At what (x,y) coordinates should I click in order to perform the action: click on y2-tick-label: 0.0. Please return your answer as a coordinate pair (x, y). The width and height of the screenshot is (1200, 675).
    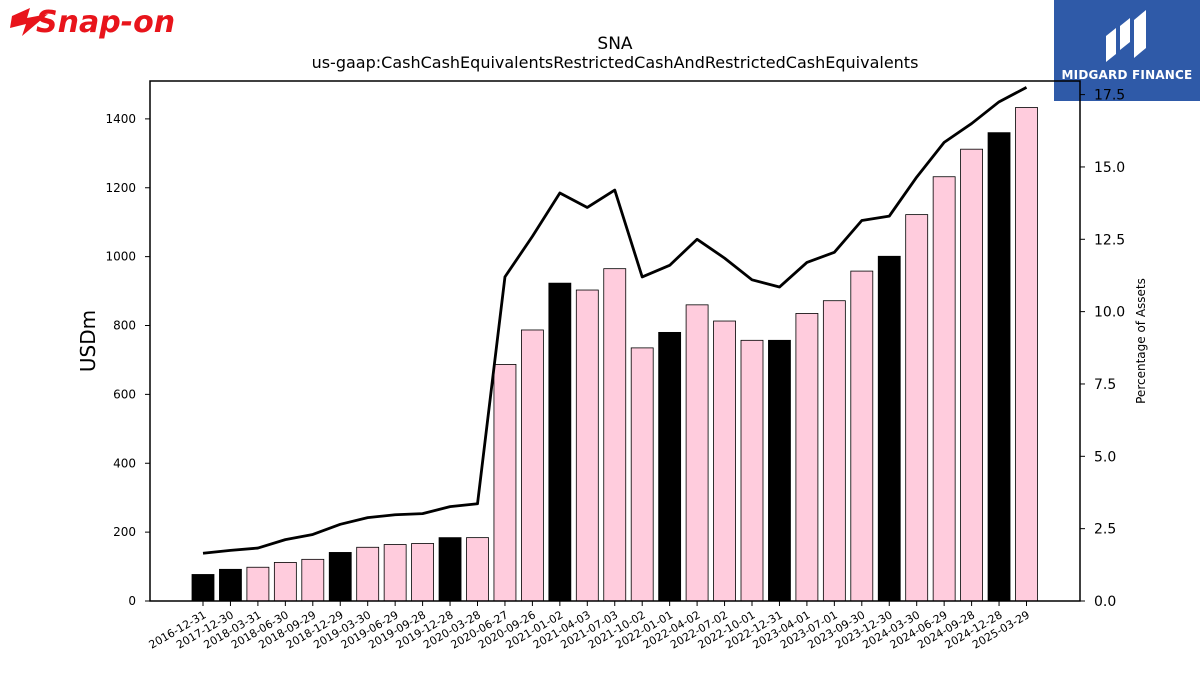
    Looking at the image, I should click on (1105, 602).